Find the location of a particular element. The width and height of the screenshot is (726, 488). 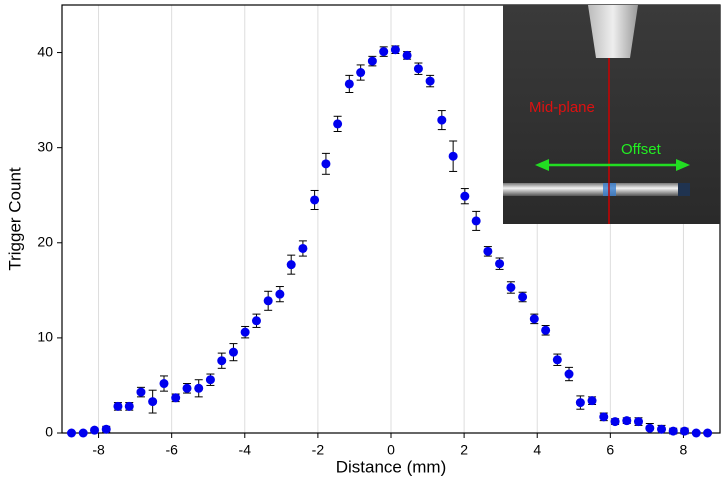

rod-end is located at coordinates (684, 189).